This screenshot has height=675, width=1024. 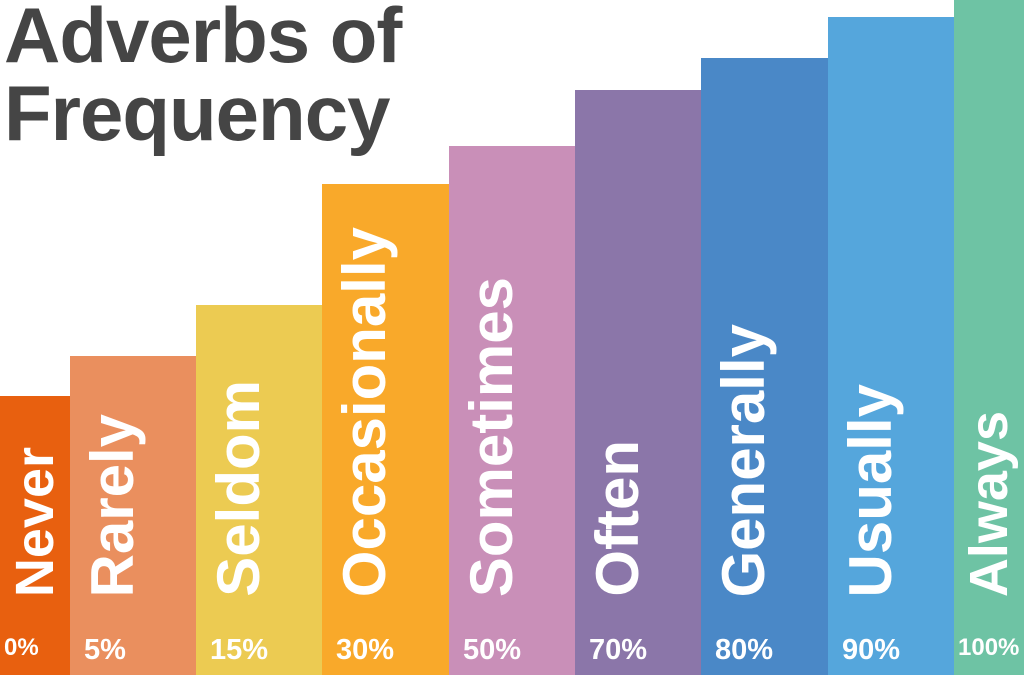 I want to click on bar-label: Often, so click(x=617, y=518).